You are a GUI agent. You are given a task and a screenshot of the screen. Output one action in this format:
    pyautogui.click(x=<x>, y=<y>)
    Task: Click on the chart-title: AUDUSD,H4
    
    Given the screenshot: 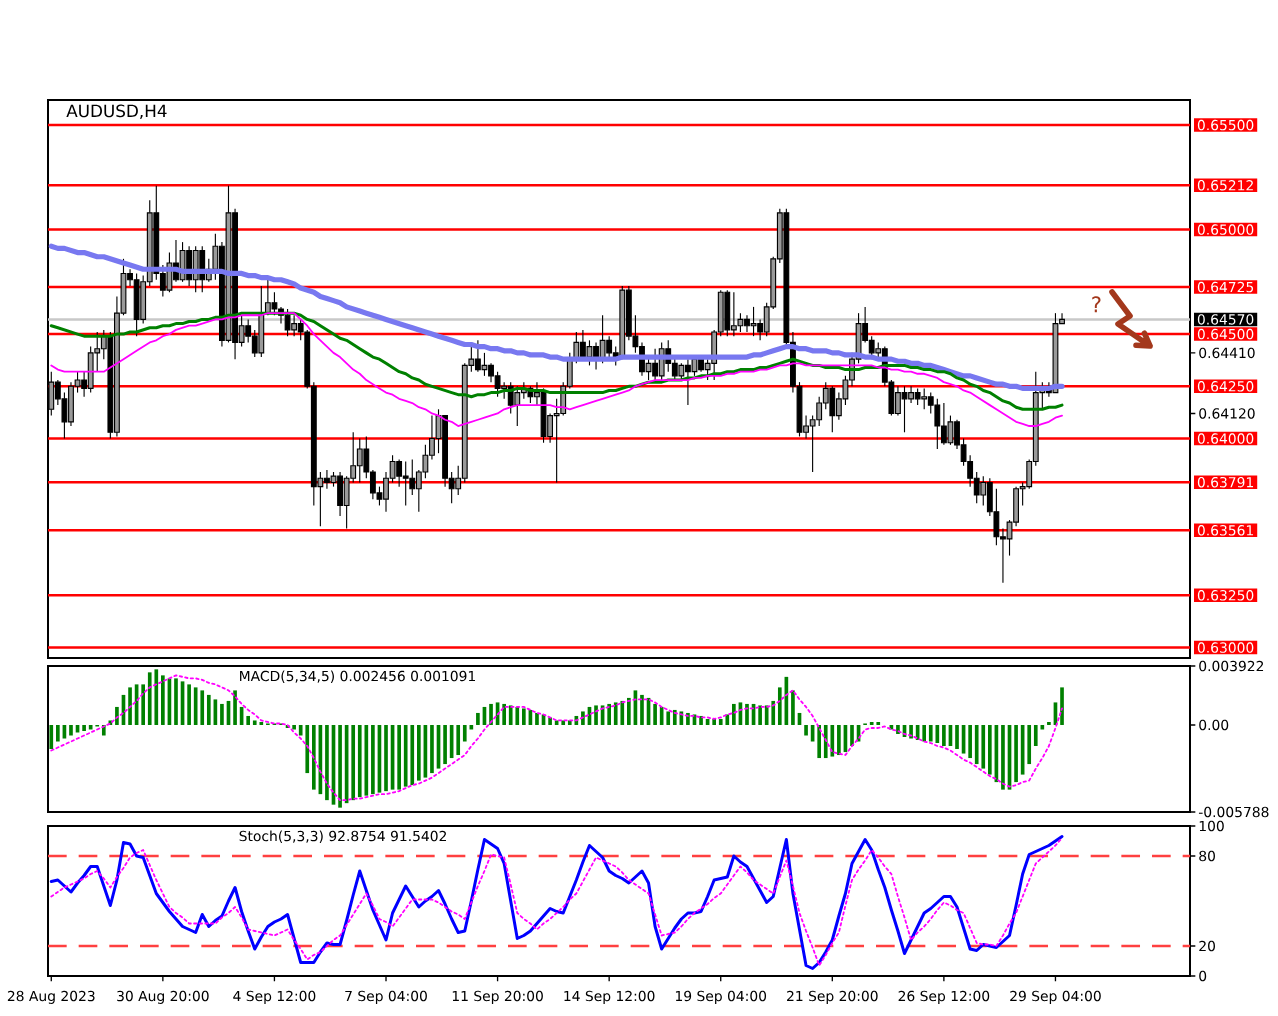 What is the action you would take?
    pyautogui.click(x=116, y=111)
    